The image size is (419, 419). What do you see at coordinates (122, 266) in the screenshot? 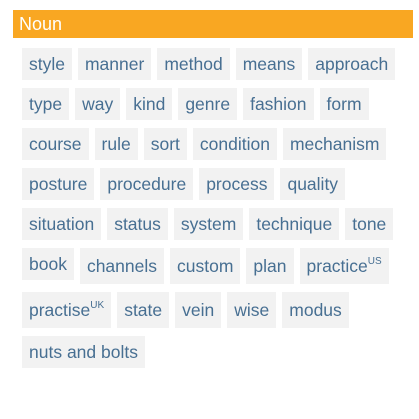
I see `synonym-chip: channels` at bounding box center [122, 266].